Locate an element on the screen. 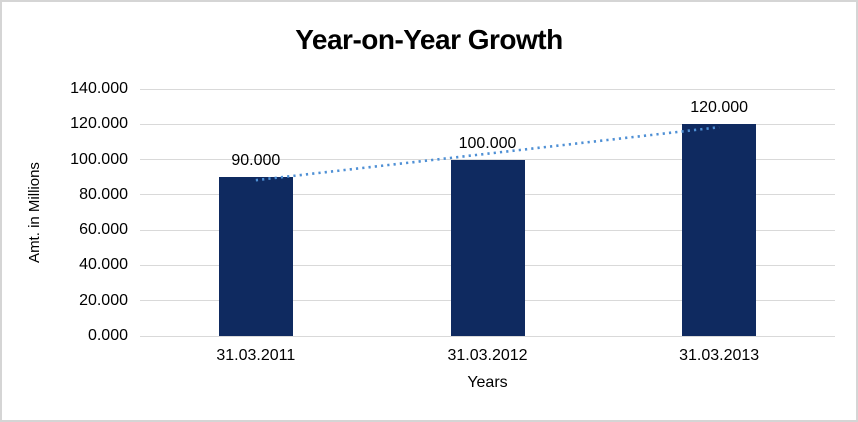 Image resolution: width=858 pixels, height=422 pixels. bar-value-label: 120.000 is located at coordinates (719, 108).